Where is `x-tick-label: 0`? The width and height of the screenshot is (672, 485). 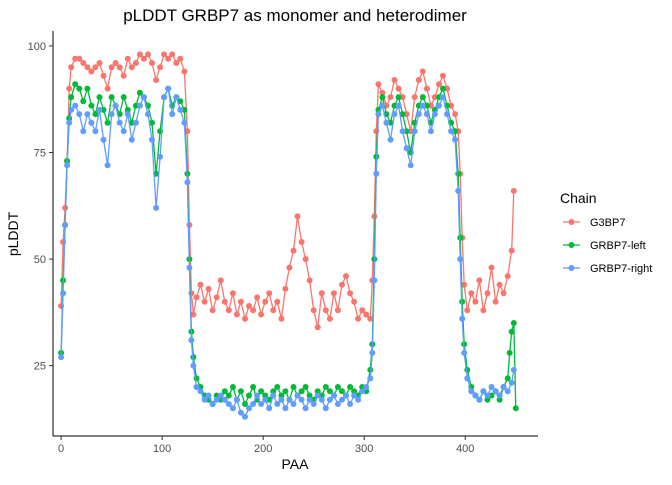 x-tick-label: 0 is located at coordinates (61, 449).